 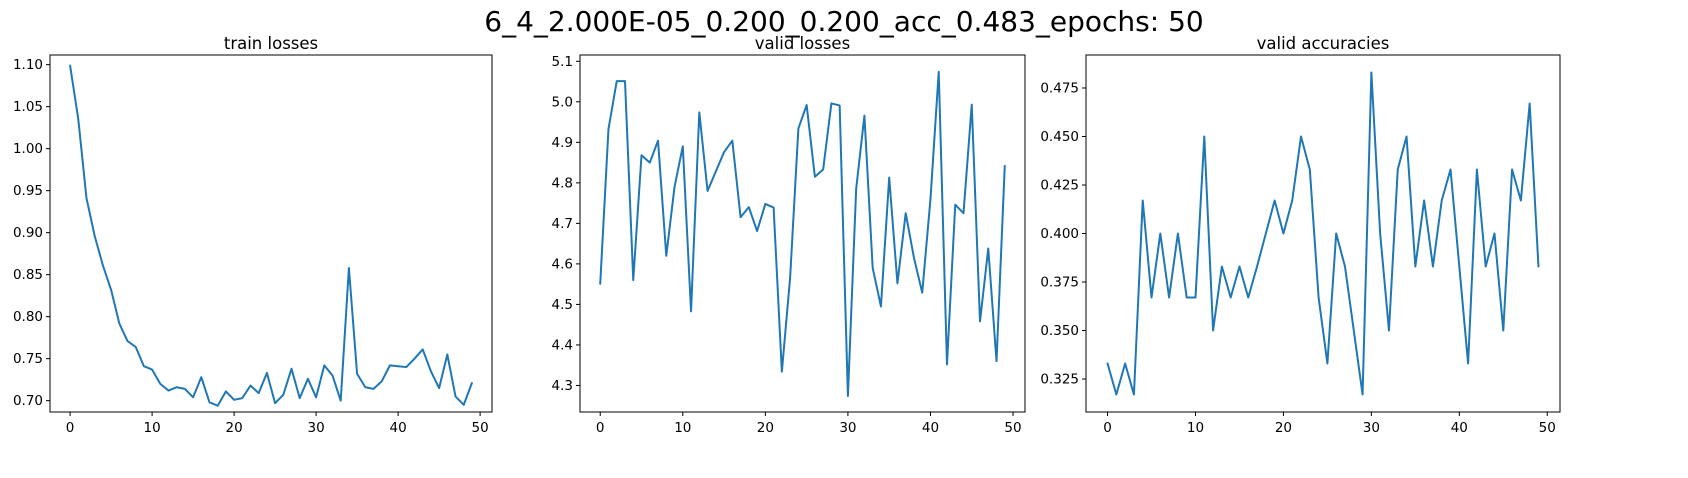 I want to click on y-tick-label: 1.00, so click(x=28, y=149).